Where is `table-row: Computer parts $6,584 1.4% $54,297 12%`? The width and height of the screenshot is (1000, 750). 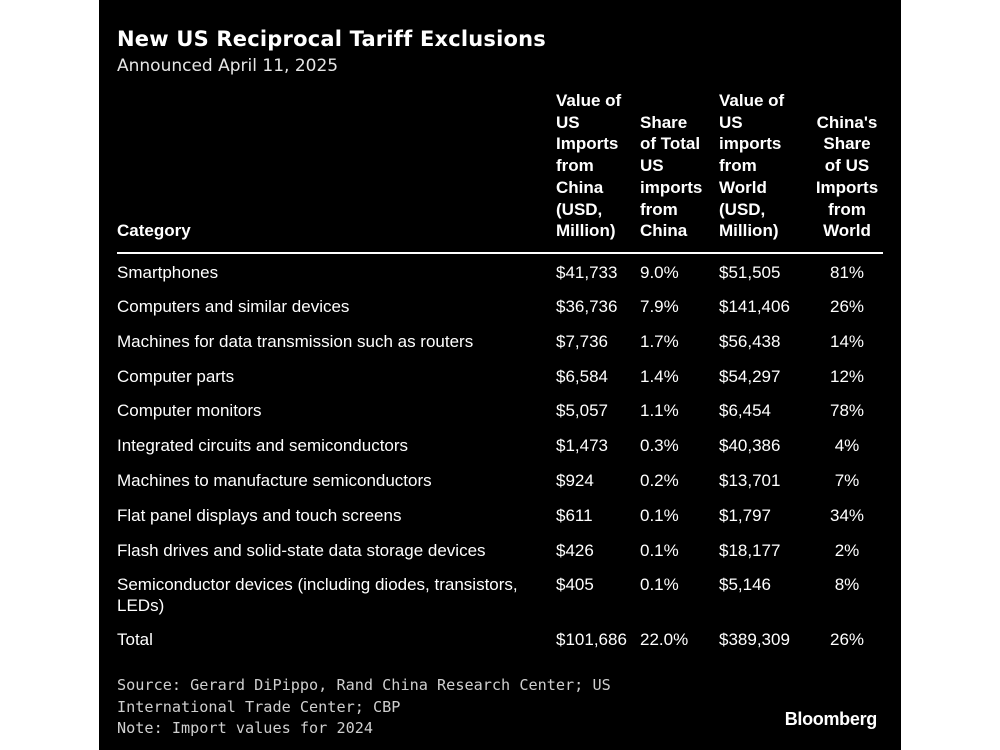
table-row: Computer parts $6,584 1.4% $54,297 12% is located at coordinates (500, 376).